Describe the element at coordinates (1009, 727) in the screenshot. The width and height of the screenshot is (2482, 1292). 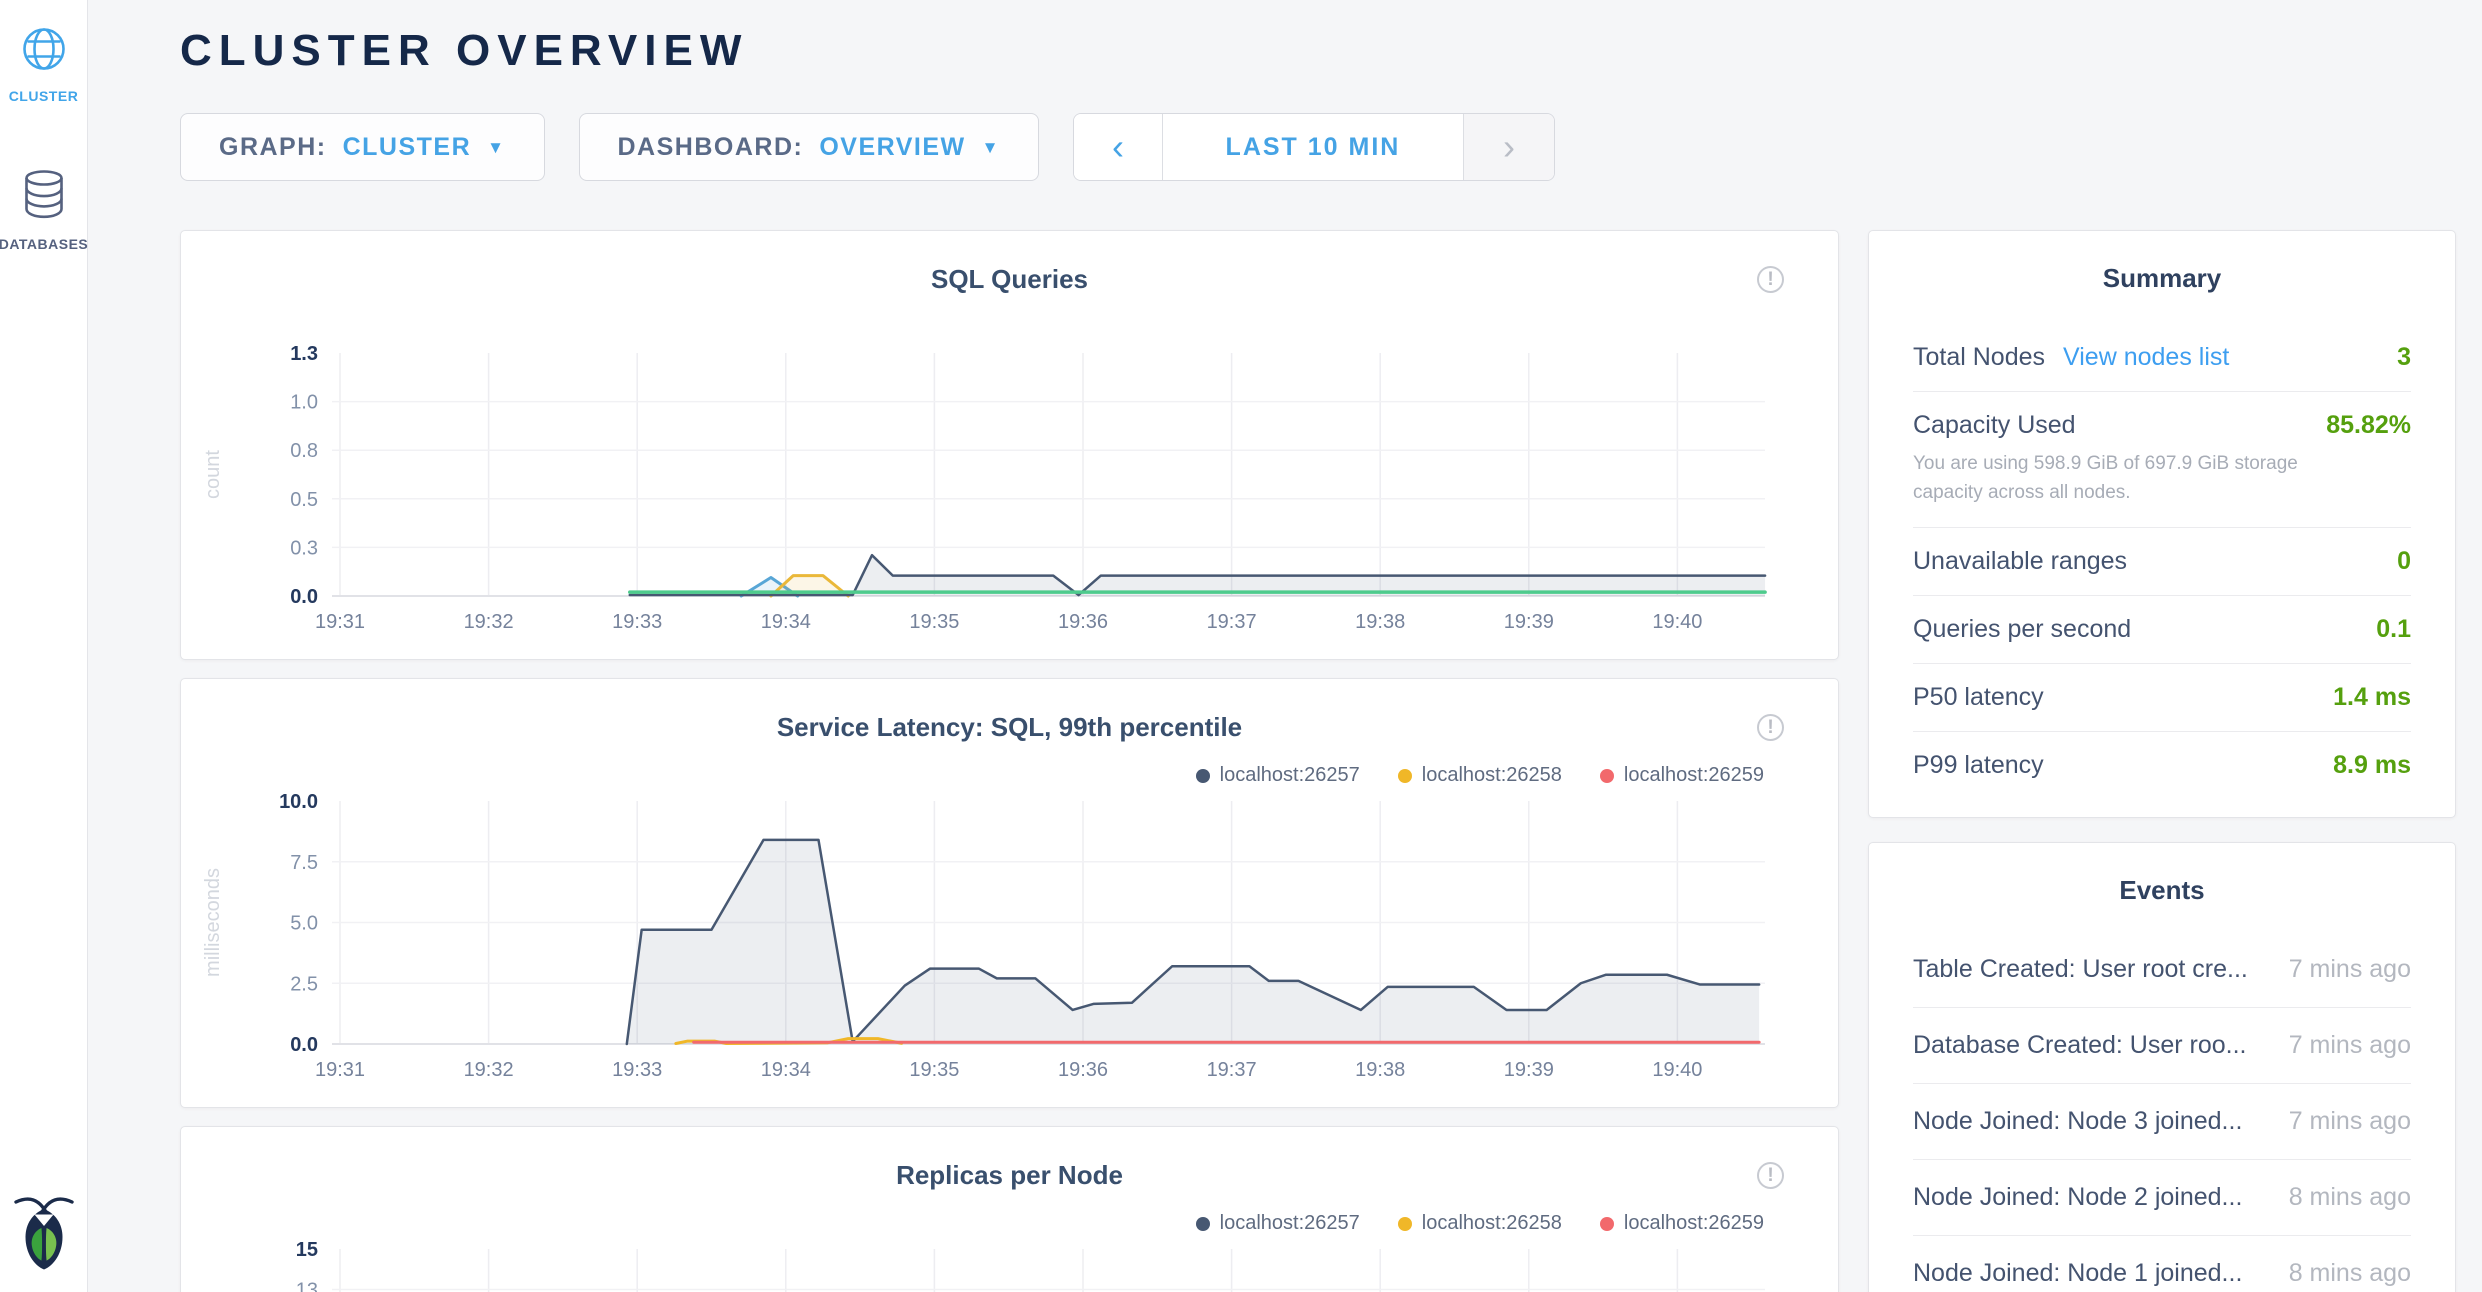
I see `chart-title: Service Latency: SQL, 99th percentile` at that location.